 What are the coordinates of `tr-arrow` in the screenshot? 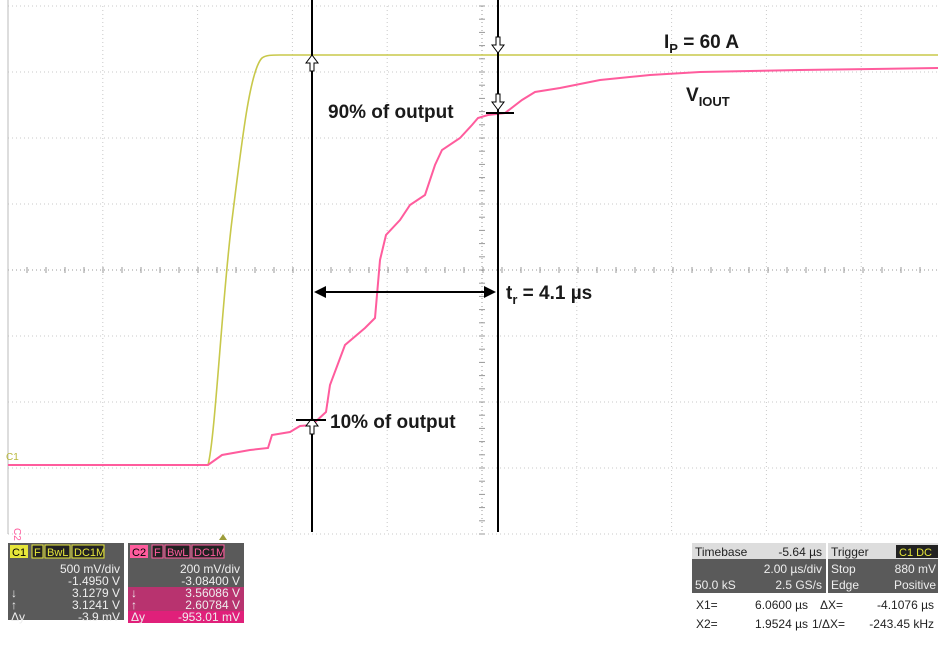 It's located at (405, 292).